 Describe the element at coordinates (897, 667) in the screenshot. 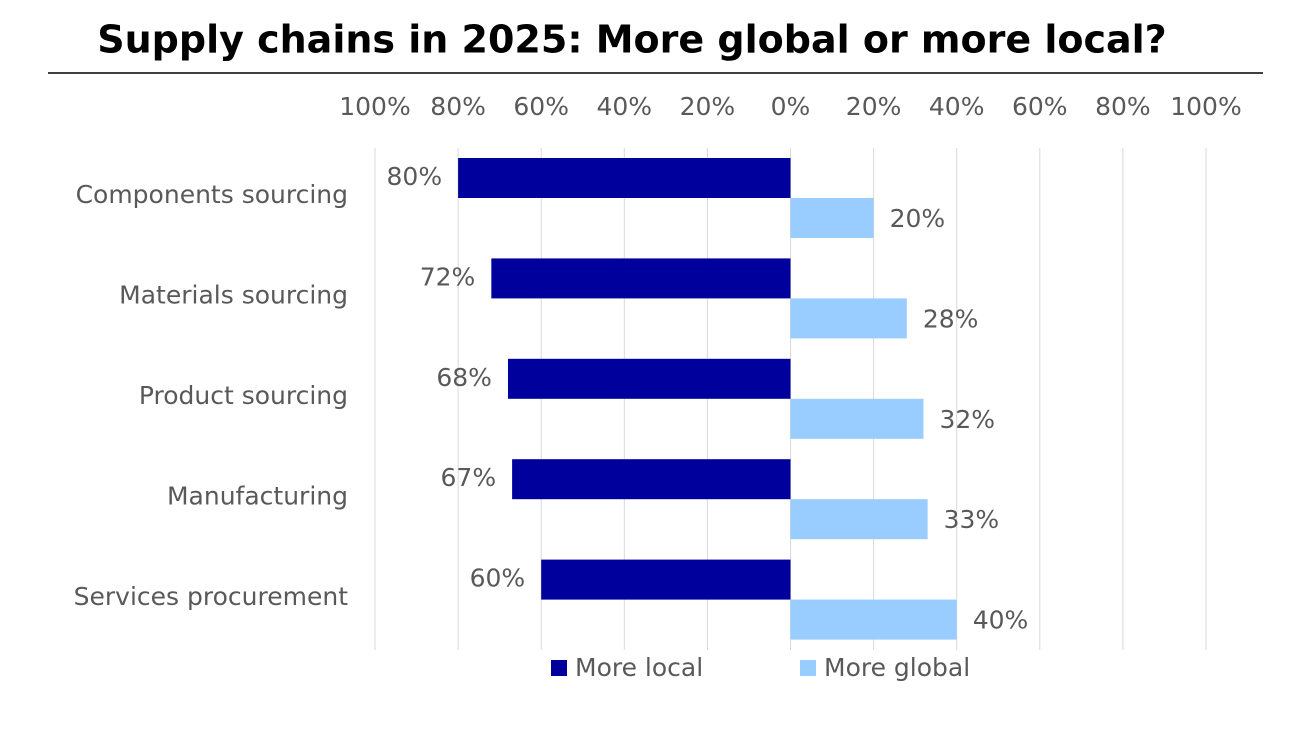

I see `legend-label: More global` at that location.